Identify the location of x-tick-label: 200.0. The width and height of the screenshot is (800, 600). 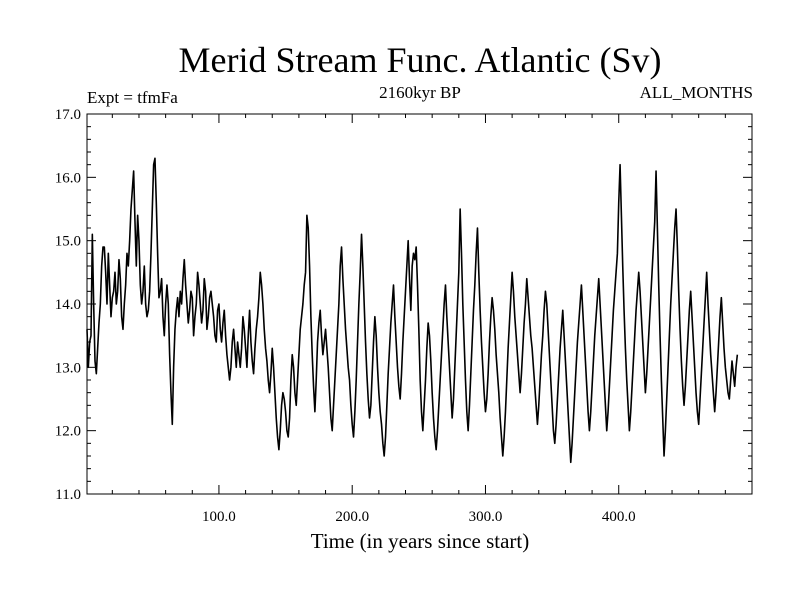
(352, 517).